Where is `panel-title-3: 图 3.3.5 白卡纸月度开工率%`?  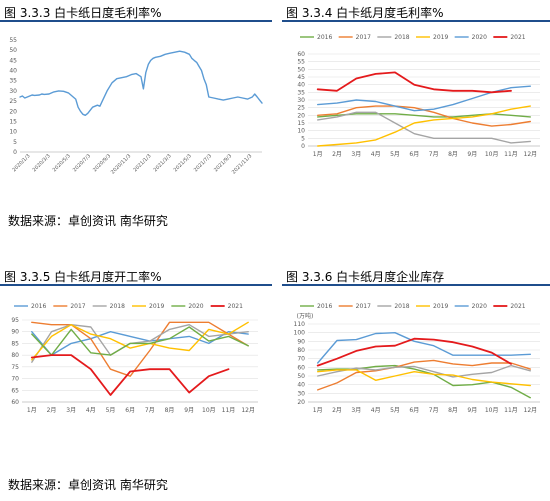 panel-title-3: 图 3.3.5 白卡纸月度开工率% is located at coordinates (83, 277).